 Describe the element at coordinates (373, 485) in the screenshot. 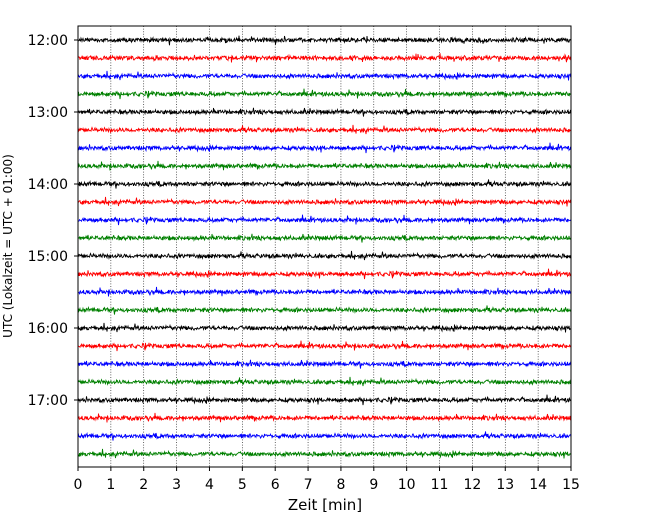

I see `x-tick-label: 9` at that location.